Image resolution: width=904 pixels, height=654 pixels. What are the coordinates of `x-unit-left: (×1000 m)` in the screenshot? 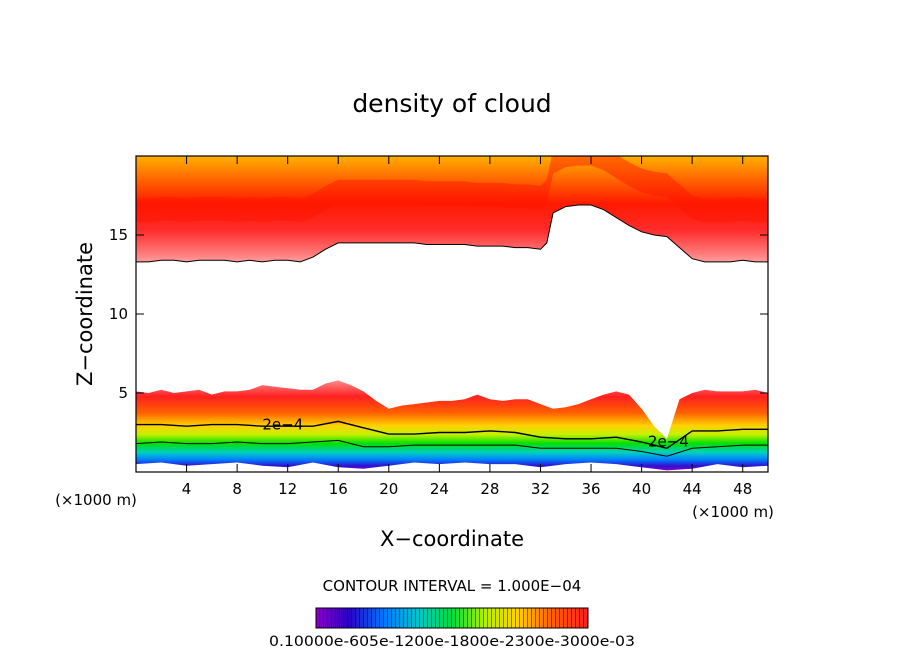 It's located at (96, 500).